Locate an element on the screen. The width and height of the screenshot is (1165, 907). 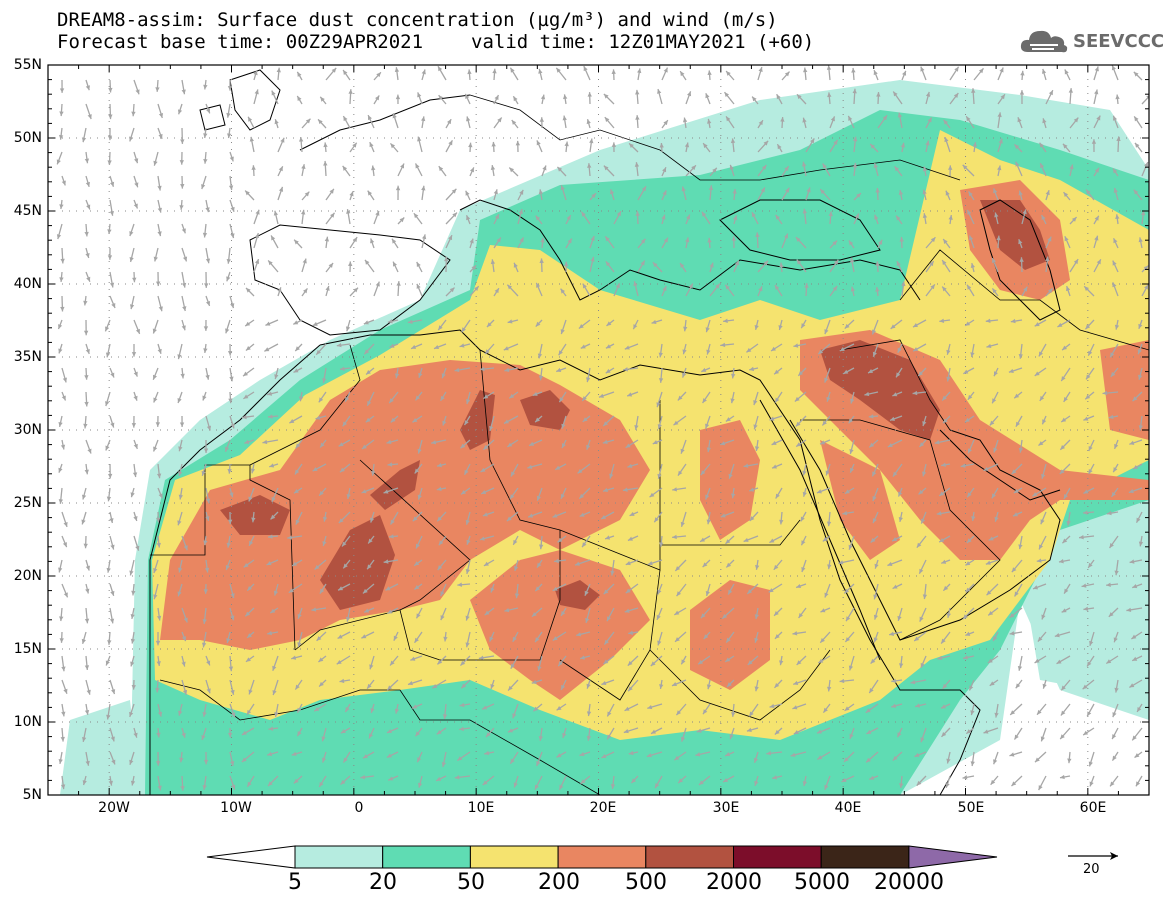
border-sudan is located at coordinates (740, 685).